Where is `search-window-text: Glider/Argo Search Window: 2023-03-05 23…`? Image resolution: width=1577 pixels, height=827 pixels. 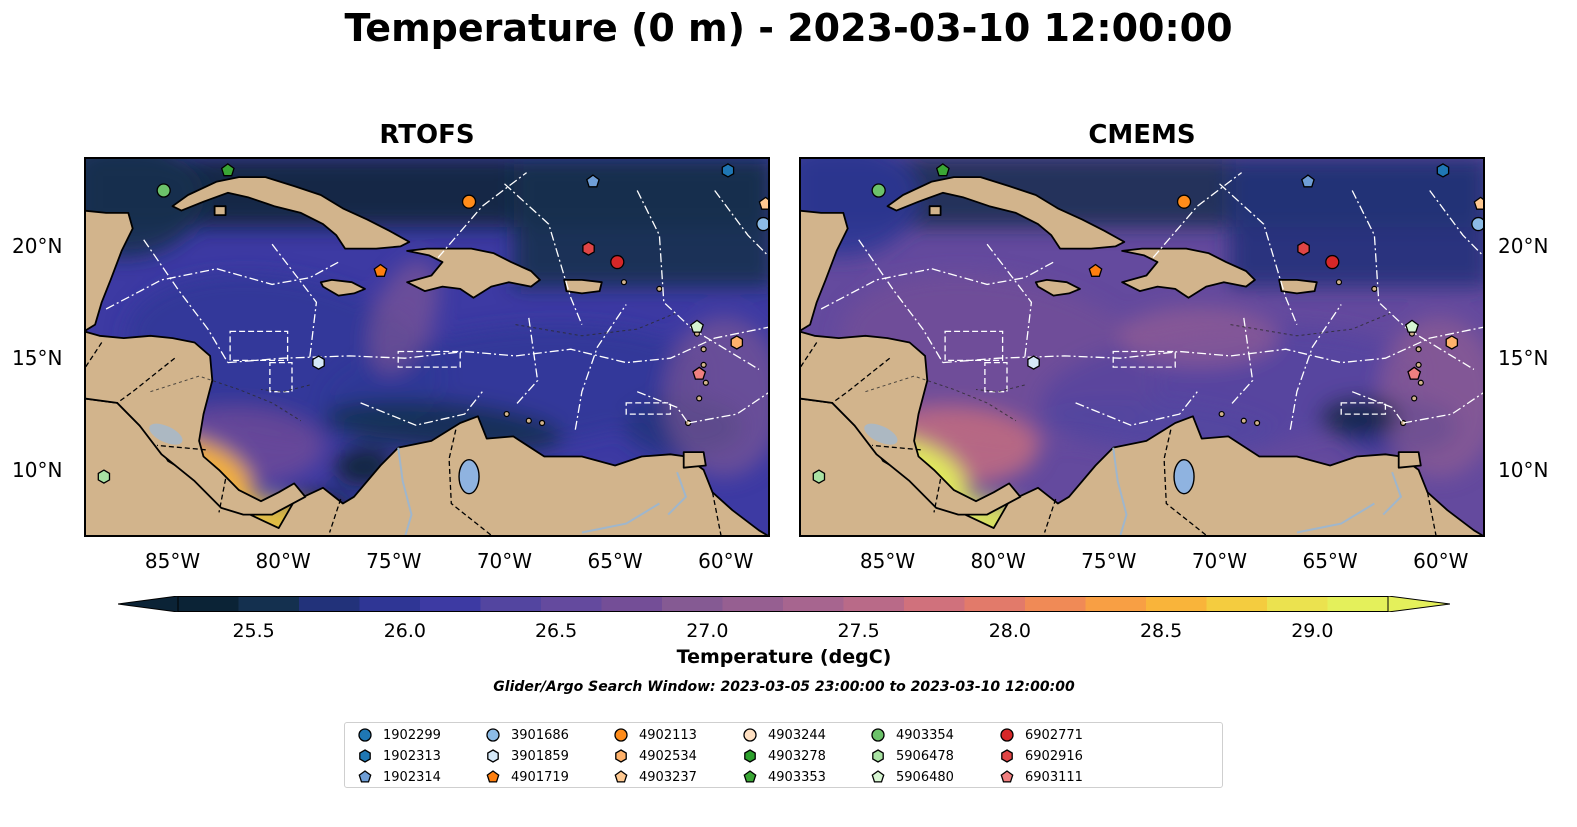 search-window-text: Glider/Argo Search Window: 2023-03-05 23… is located at coordinates (784, 687).